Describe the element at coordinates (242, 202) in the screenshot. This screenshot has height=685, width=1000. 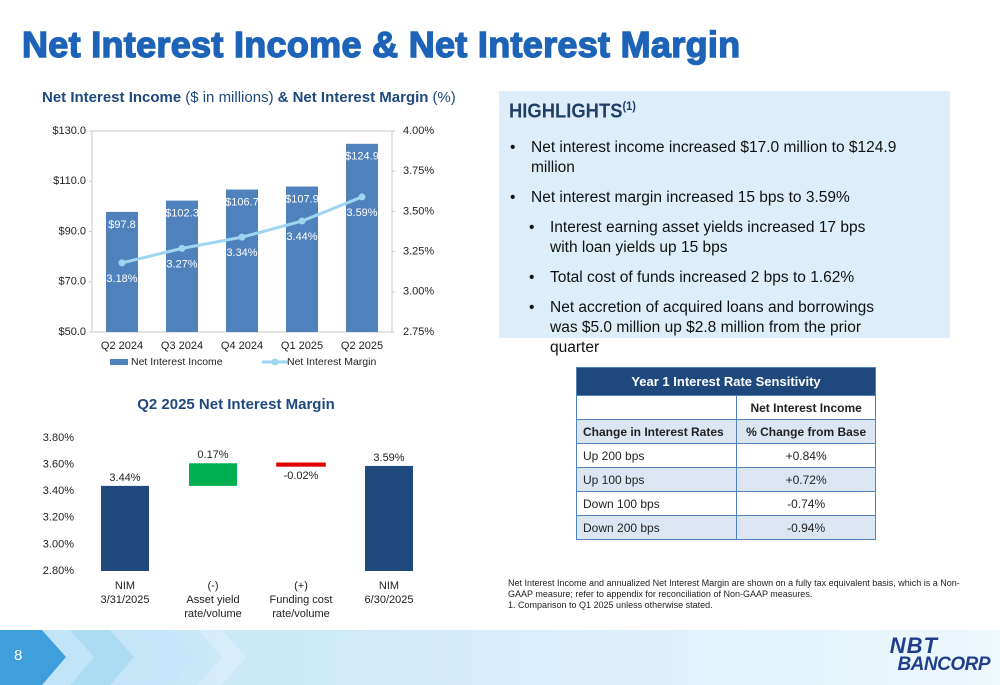
I see `bar-value-label: $106.7` at that location.